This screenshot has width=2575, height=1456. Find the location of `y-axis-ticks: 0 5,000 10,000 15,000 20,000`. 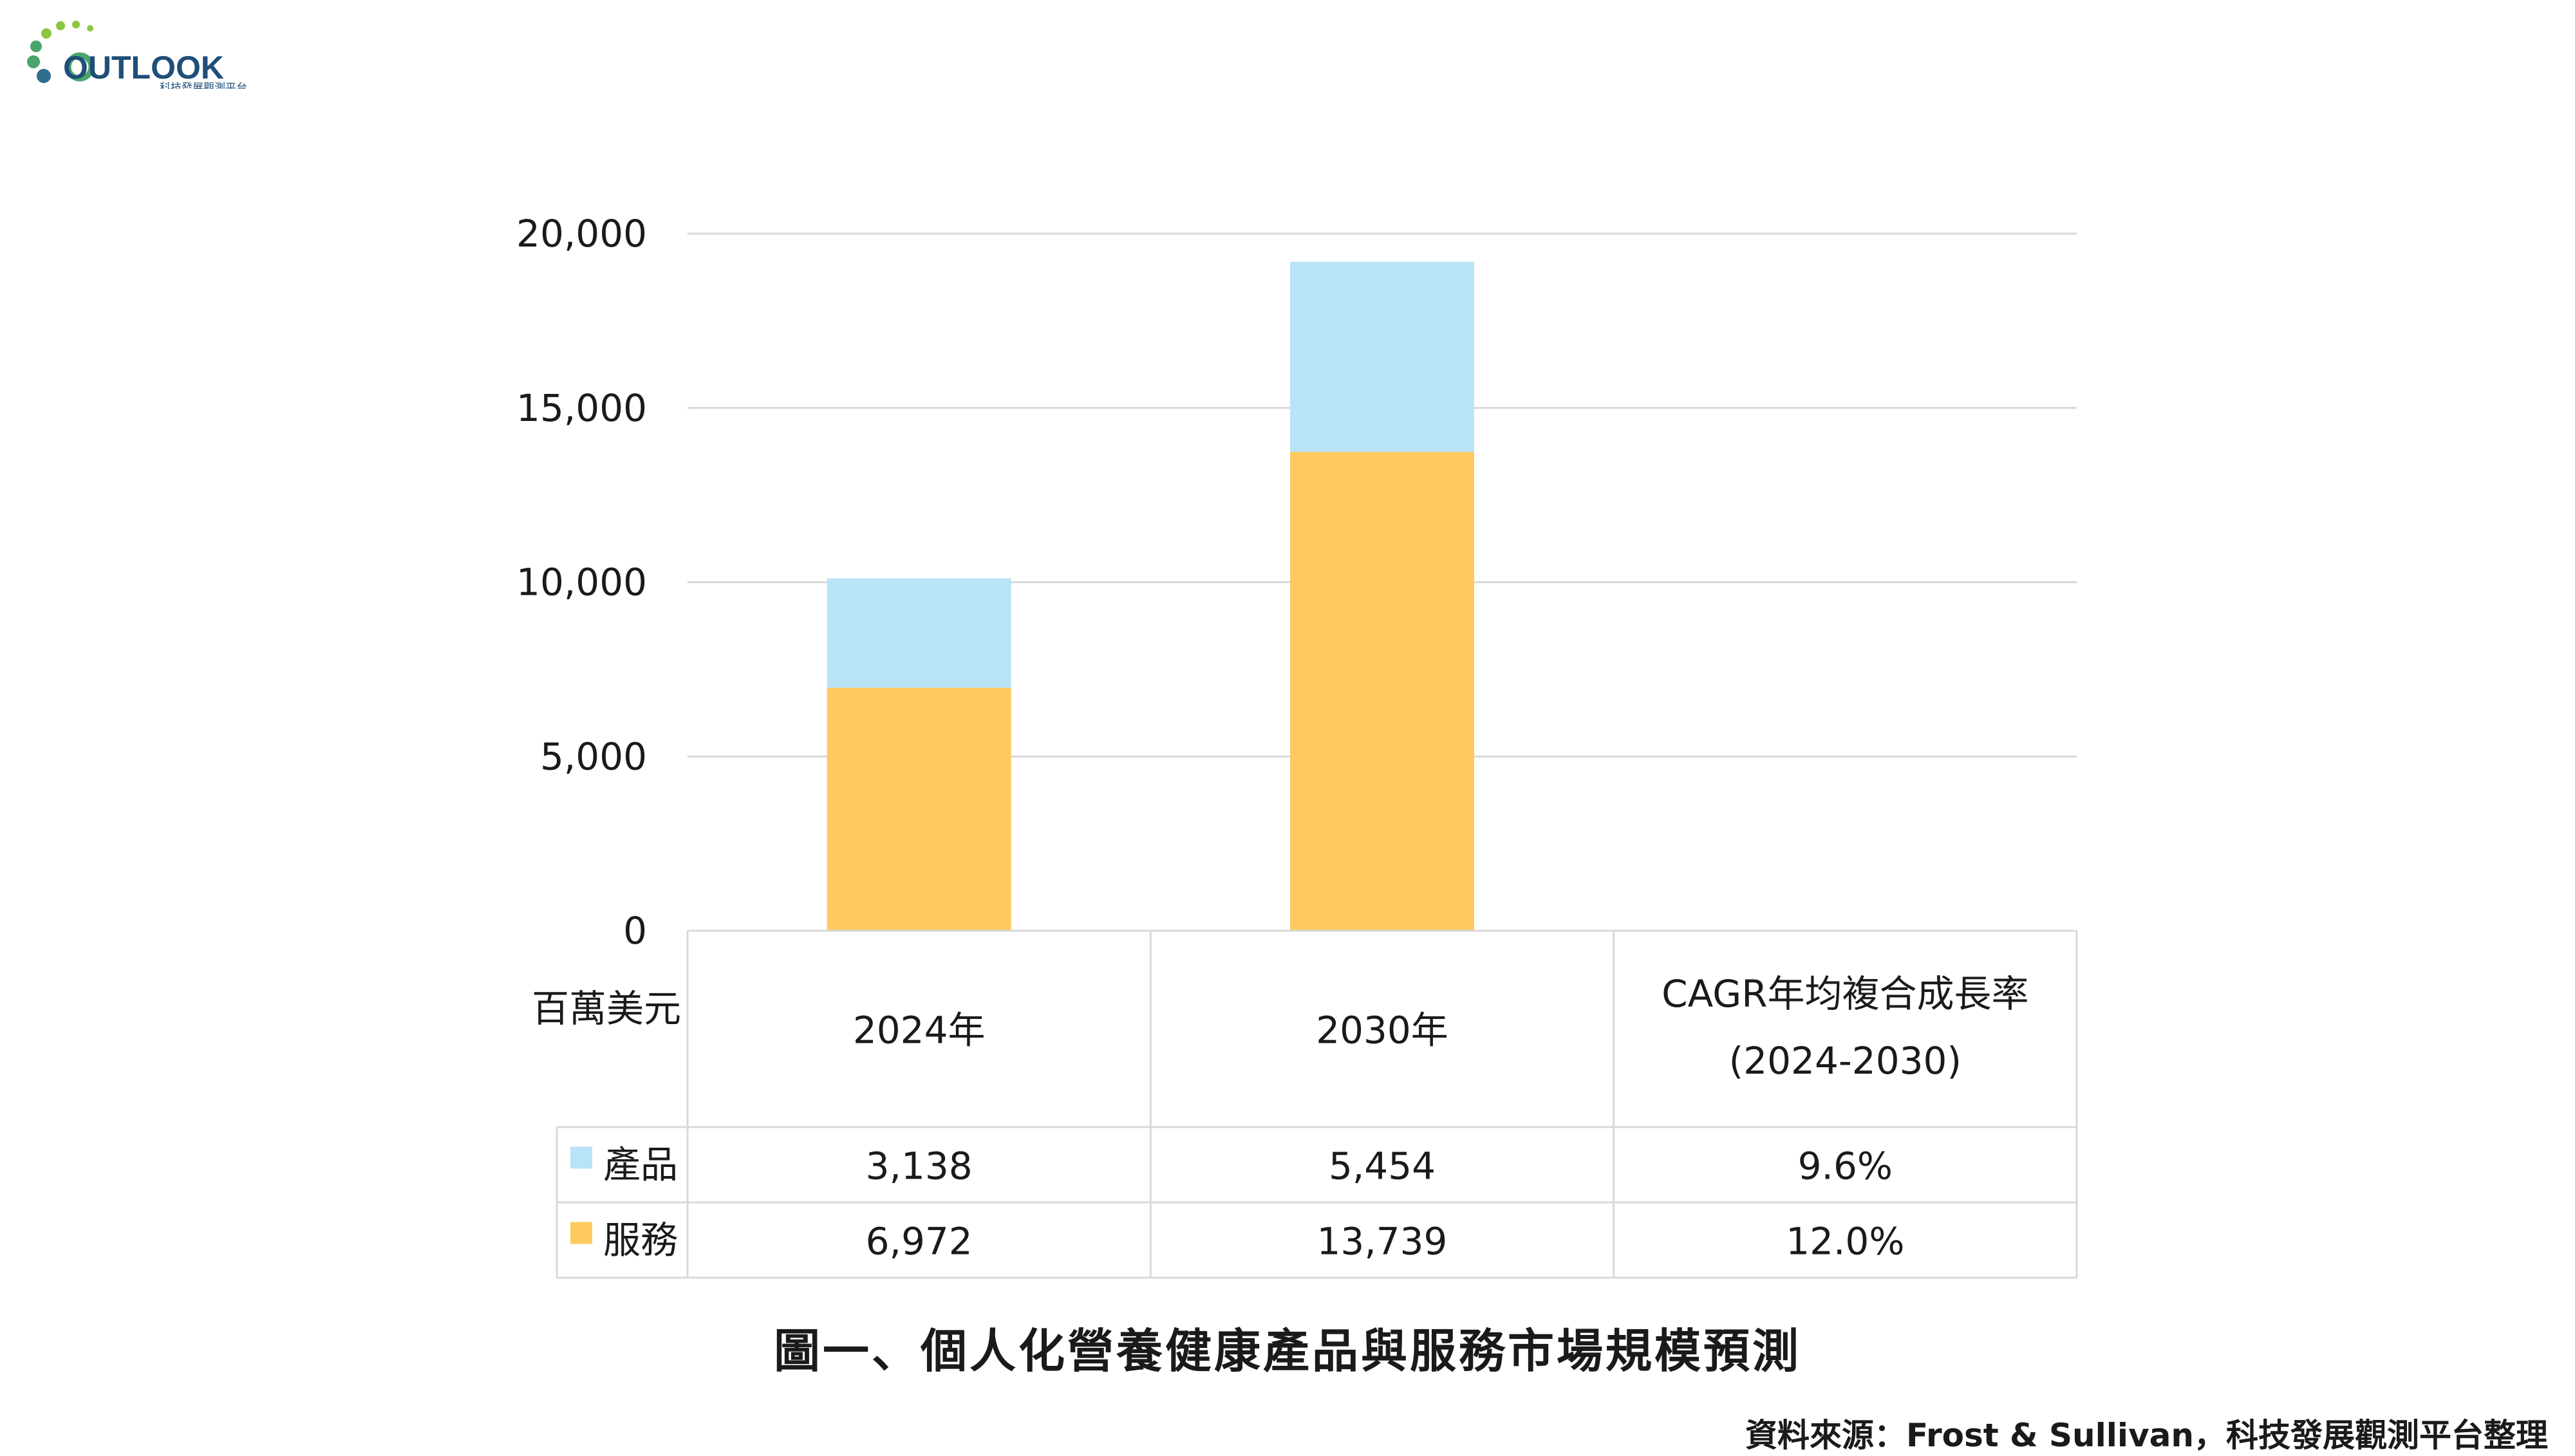

y-axis-ticks: 0 5,000 10,000 15,000 20,000 is located at coordinates (581, 582).